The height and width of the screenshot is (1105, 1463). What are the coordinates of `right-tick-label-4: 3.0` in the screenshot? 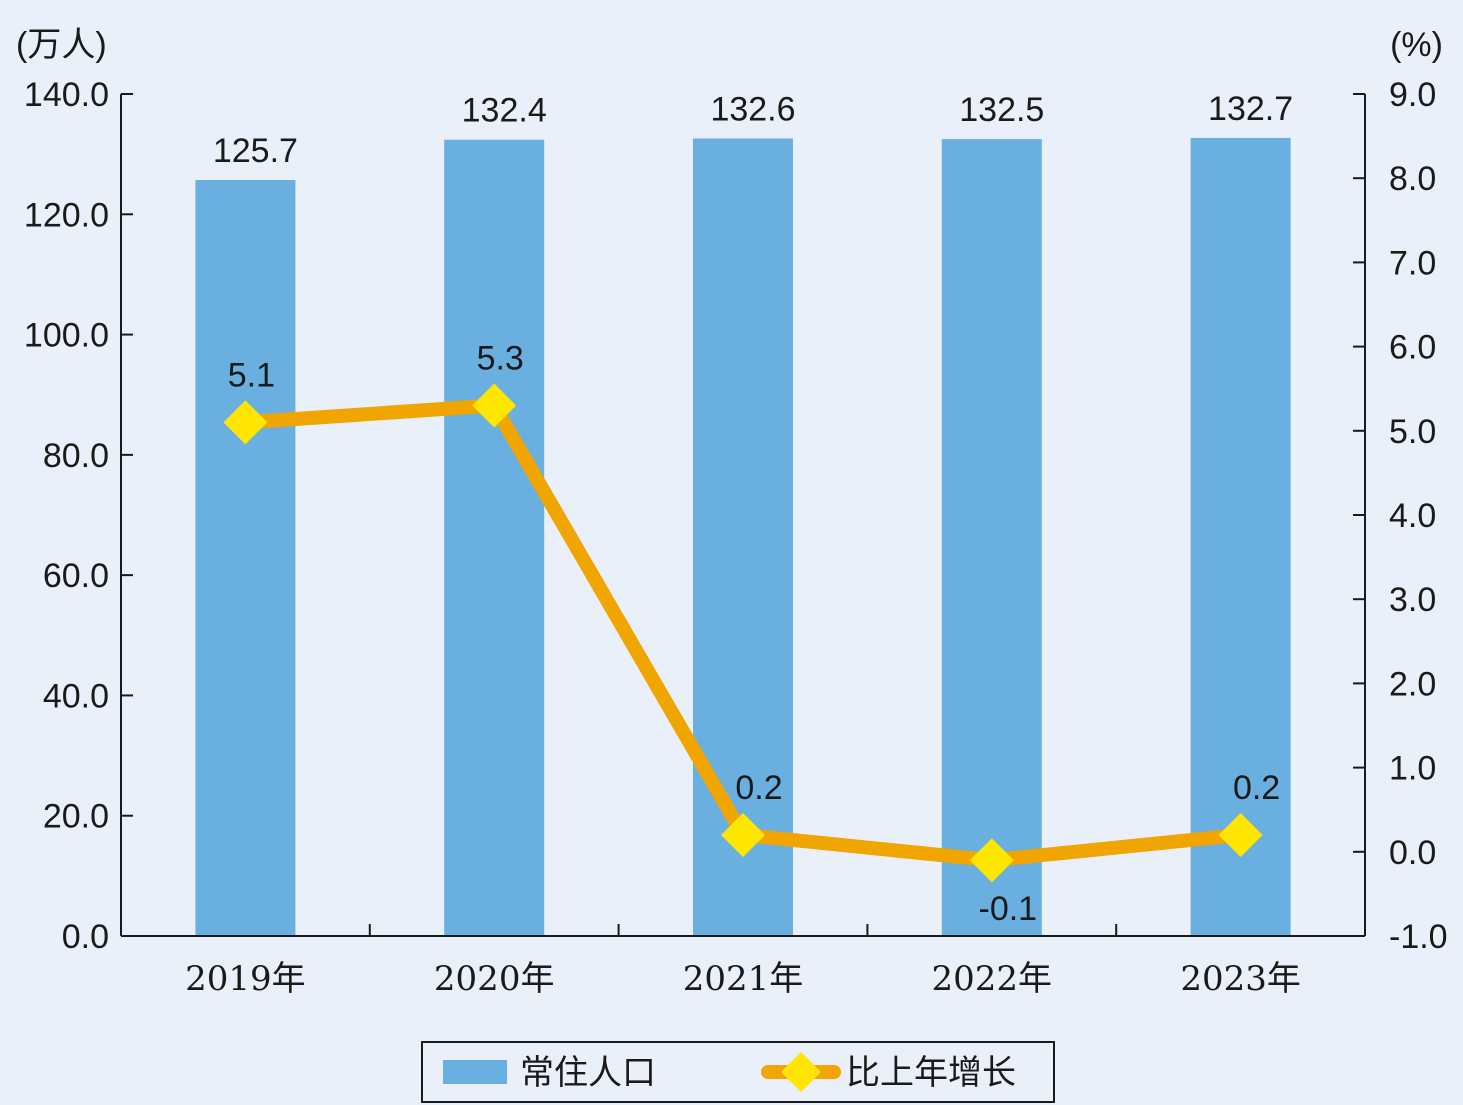 It's located at (1412, 600).